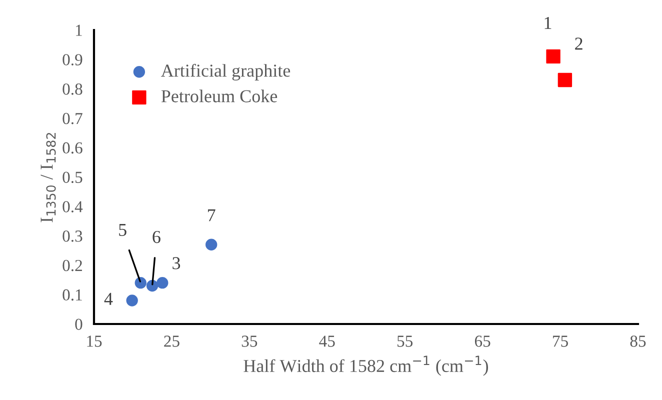 The width and height of the screenshot is (662, 400). I want to click on annotation: 3, so click(176, 263).